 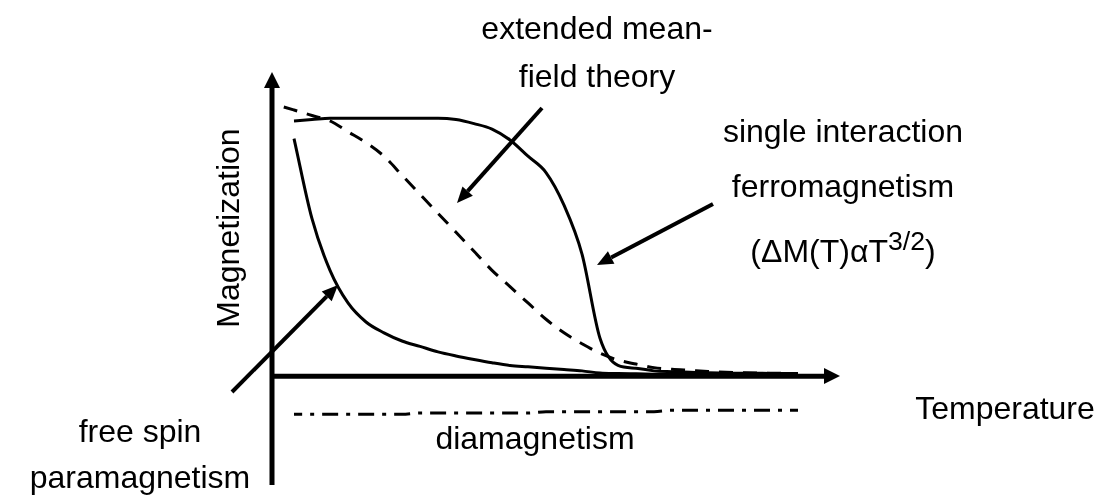 I want to click on text: free spin paramagnetism, so click(x=140, y=454).